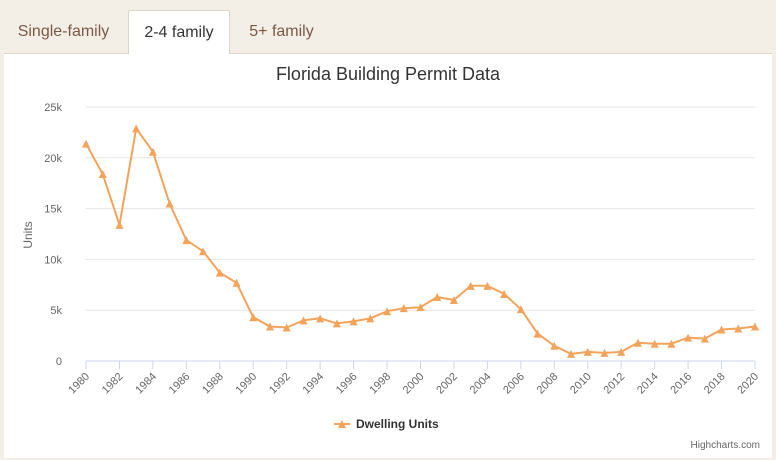 Image resolution: width=776 pixels, height=460 pixels. What do you see at coordinates (63, 31) in the screenshot?
I see `tab-single-family: Single-family` at bounding box center [63, 31].